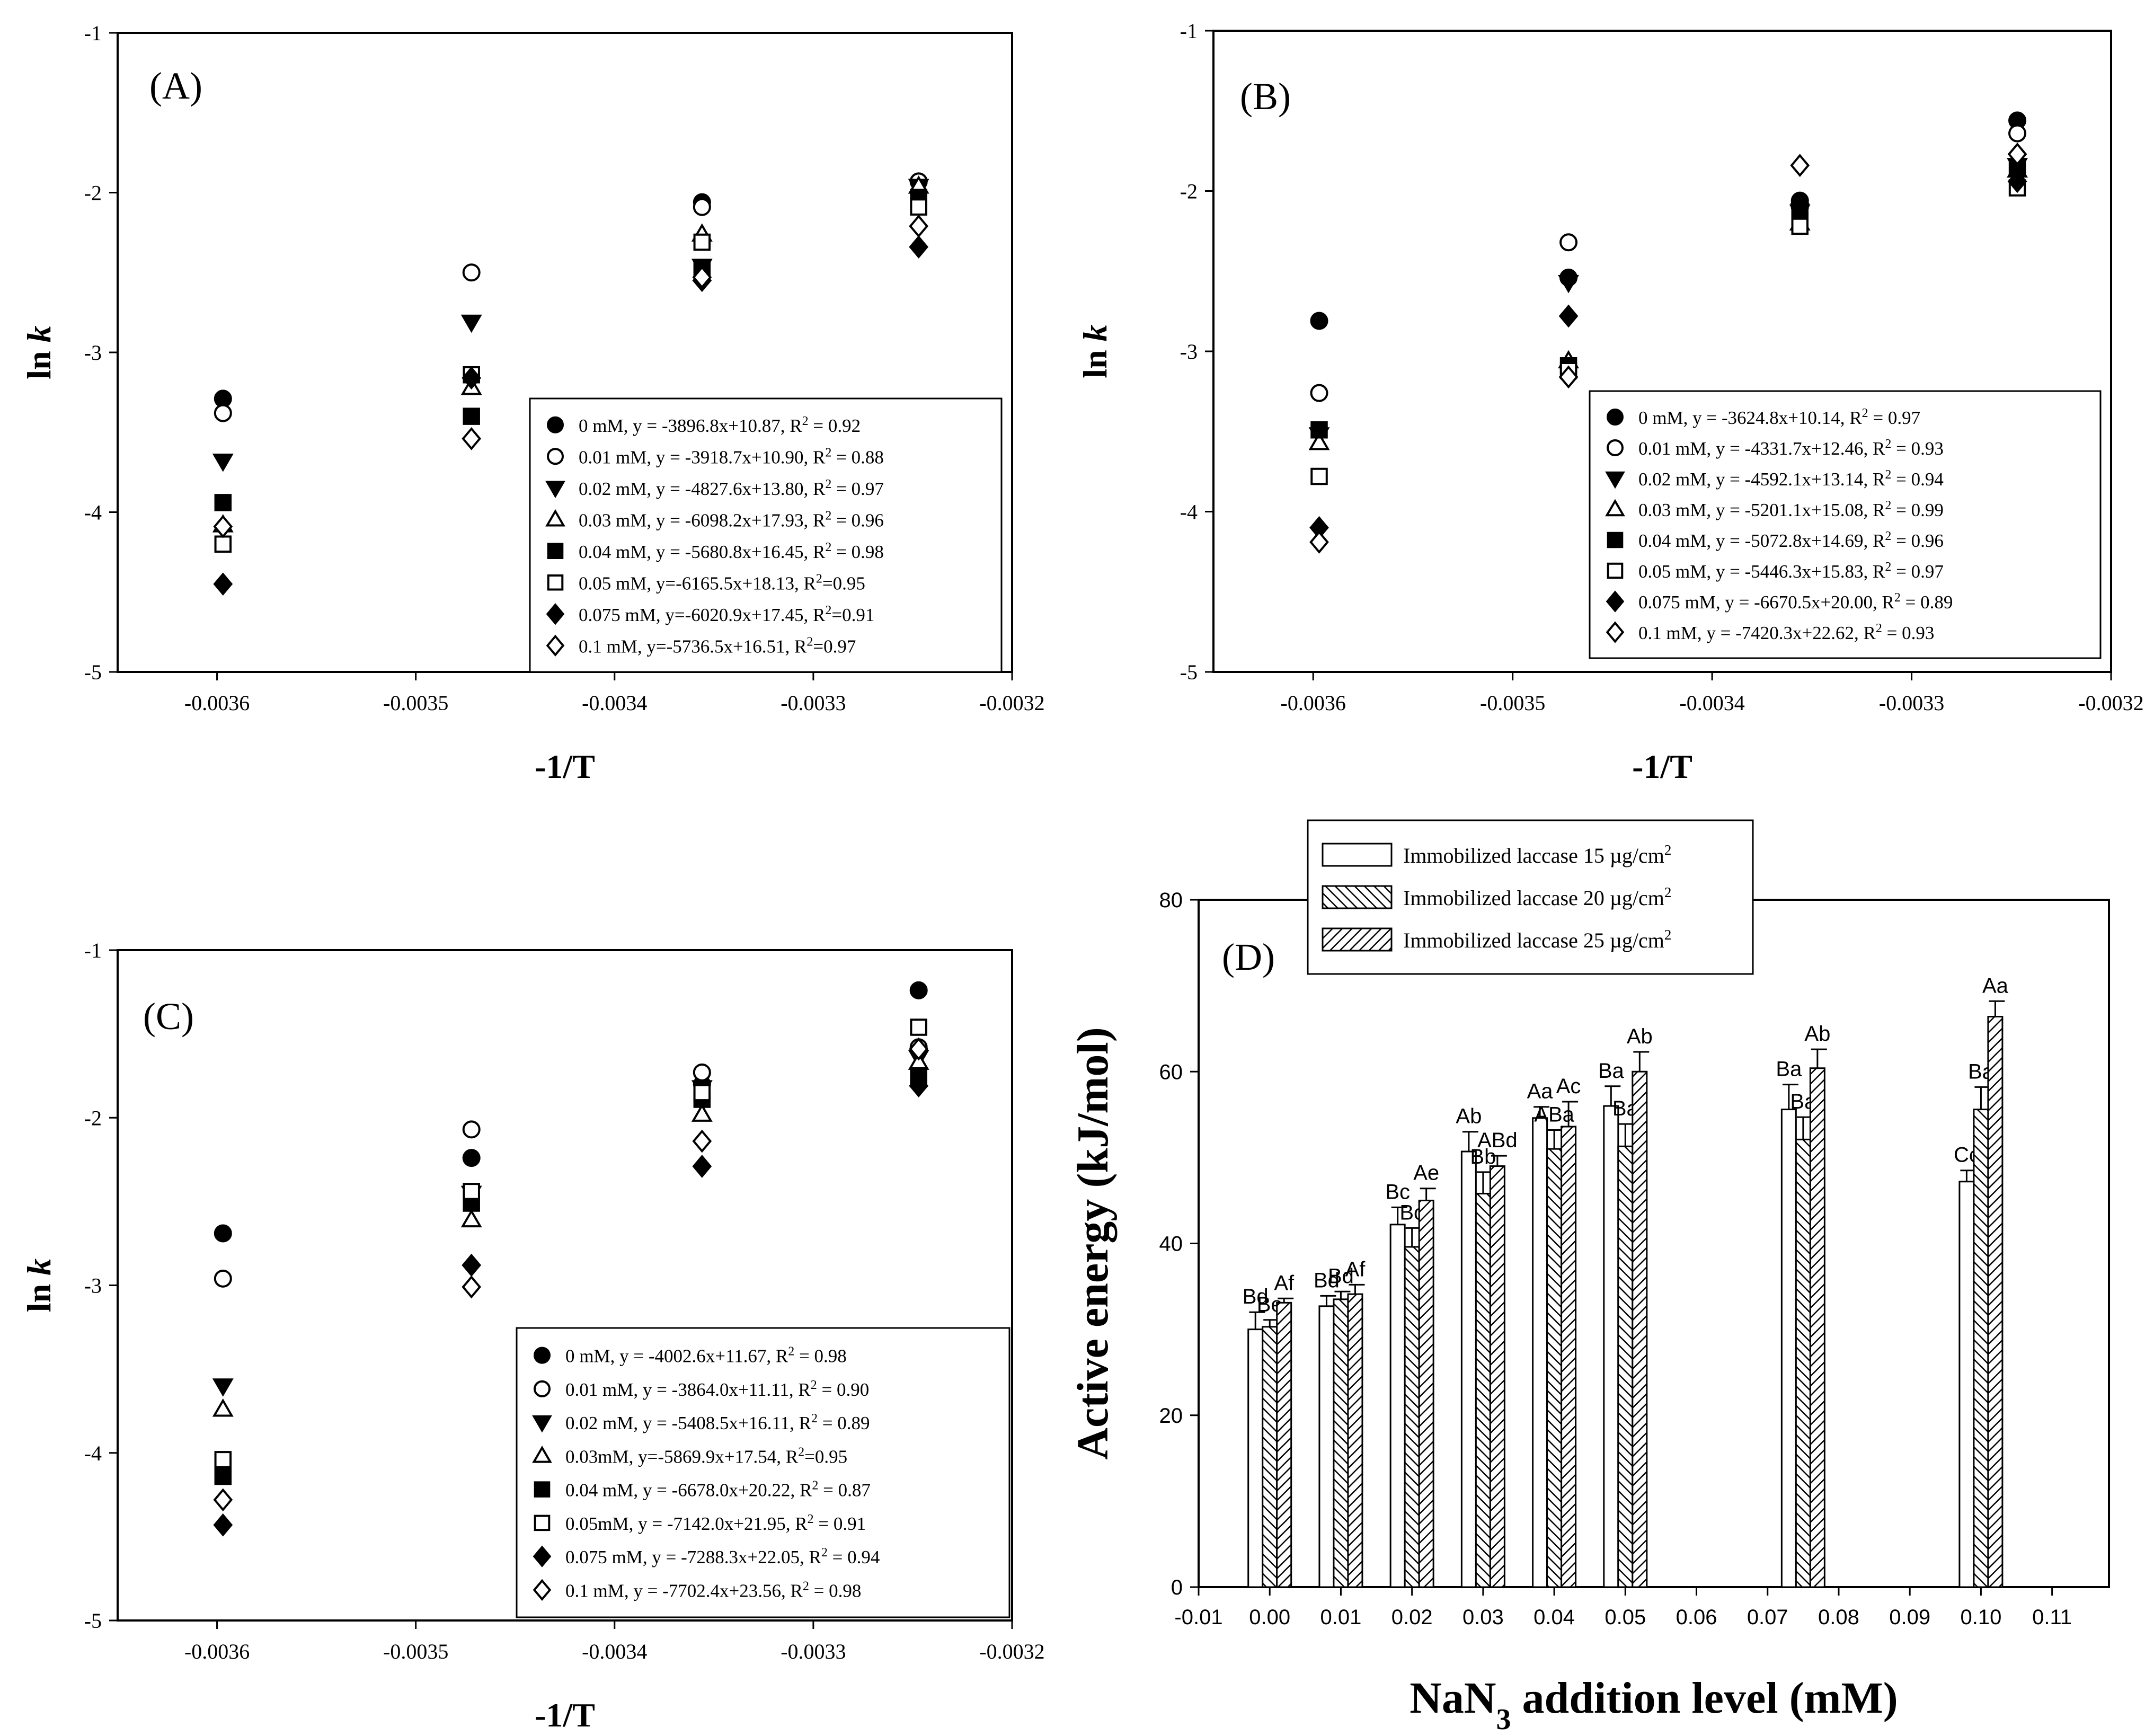 The width and height of the screenshot is (2154, 1736). I want to click on x-tick-label-a: -0.0032, so click(1012, 703).